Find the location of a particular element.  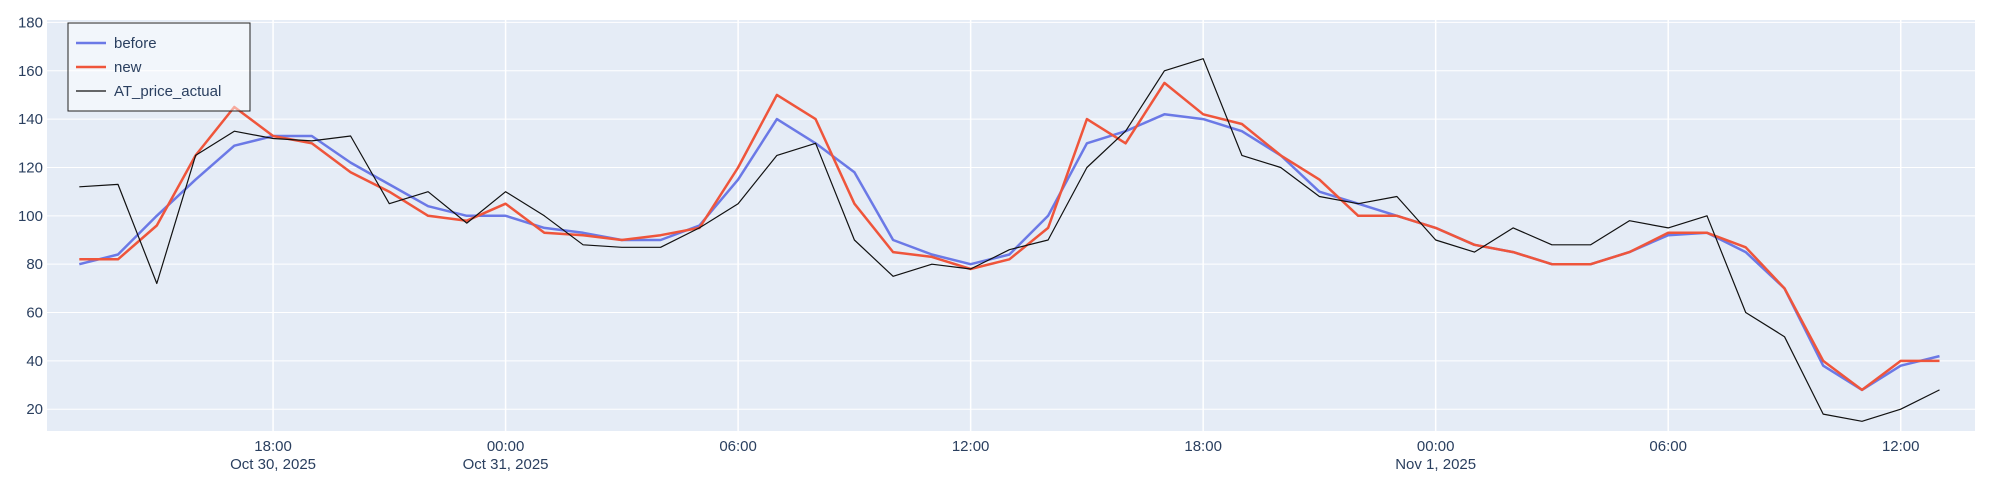

x-tick-label: 18:00 is located at coordinates (1203, 446).